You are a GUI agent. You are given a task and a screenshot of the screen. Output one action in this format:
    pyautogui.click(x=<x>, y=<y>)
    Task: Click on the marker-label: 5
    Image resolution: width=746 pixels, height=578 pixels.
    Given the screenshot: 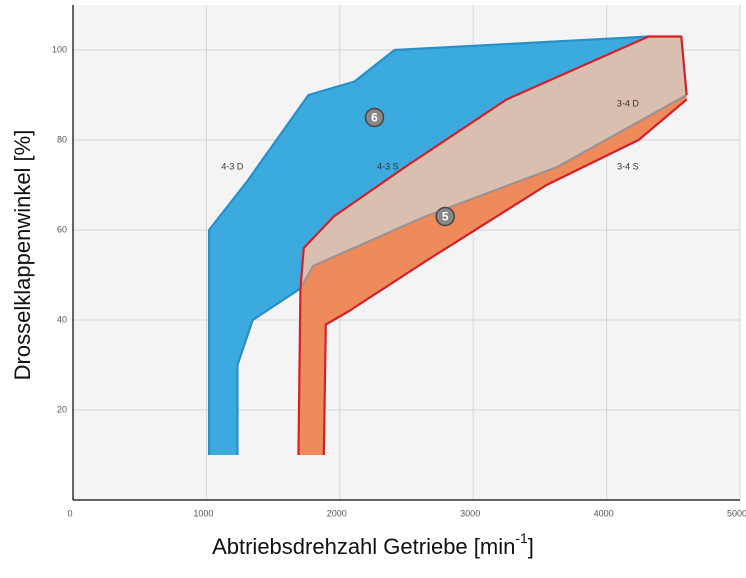 What is the action you would take?
    pyautogui.click(x=445, y=217)
    